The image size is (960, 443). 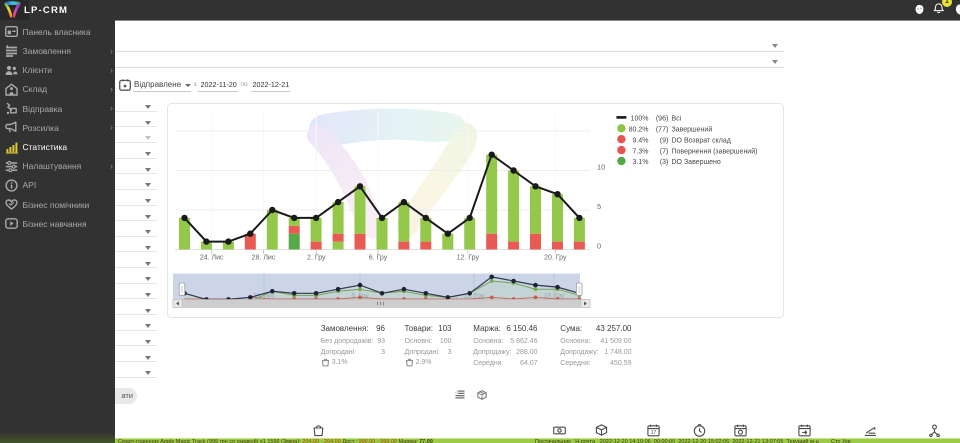 What do you see at coordinates (662, 119) in the screenshot?
I see `svg-text: (96)` at bounding box center [662, 119].